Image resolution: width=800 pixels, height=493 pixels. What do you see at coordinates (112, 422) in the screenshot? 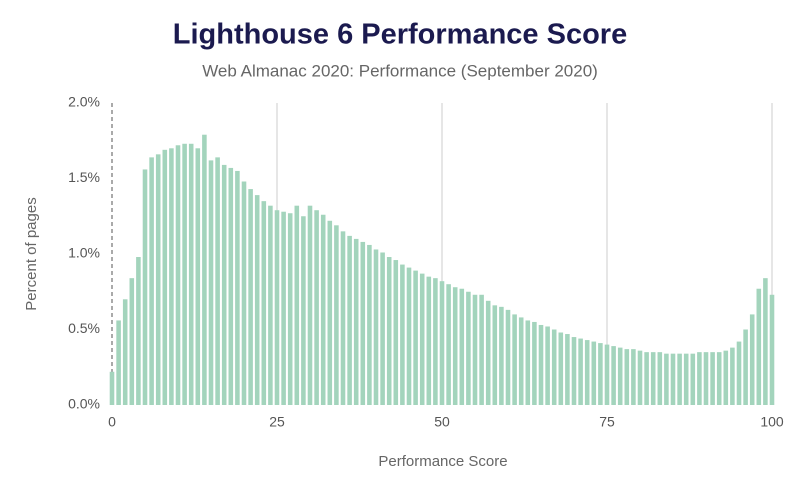
I see `x-tick-label: 0` at bounding box center [112, 422].